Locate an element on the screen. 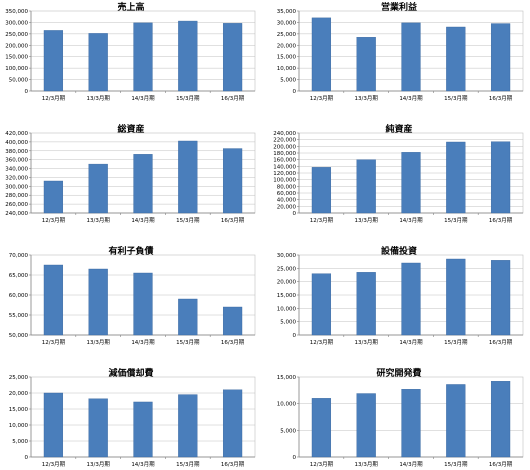  y-tick-label: 40,000 is located at coordinates (287, 201).